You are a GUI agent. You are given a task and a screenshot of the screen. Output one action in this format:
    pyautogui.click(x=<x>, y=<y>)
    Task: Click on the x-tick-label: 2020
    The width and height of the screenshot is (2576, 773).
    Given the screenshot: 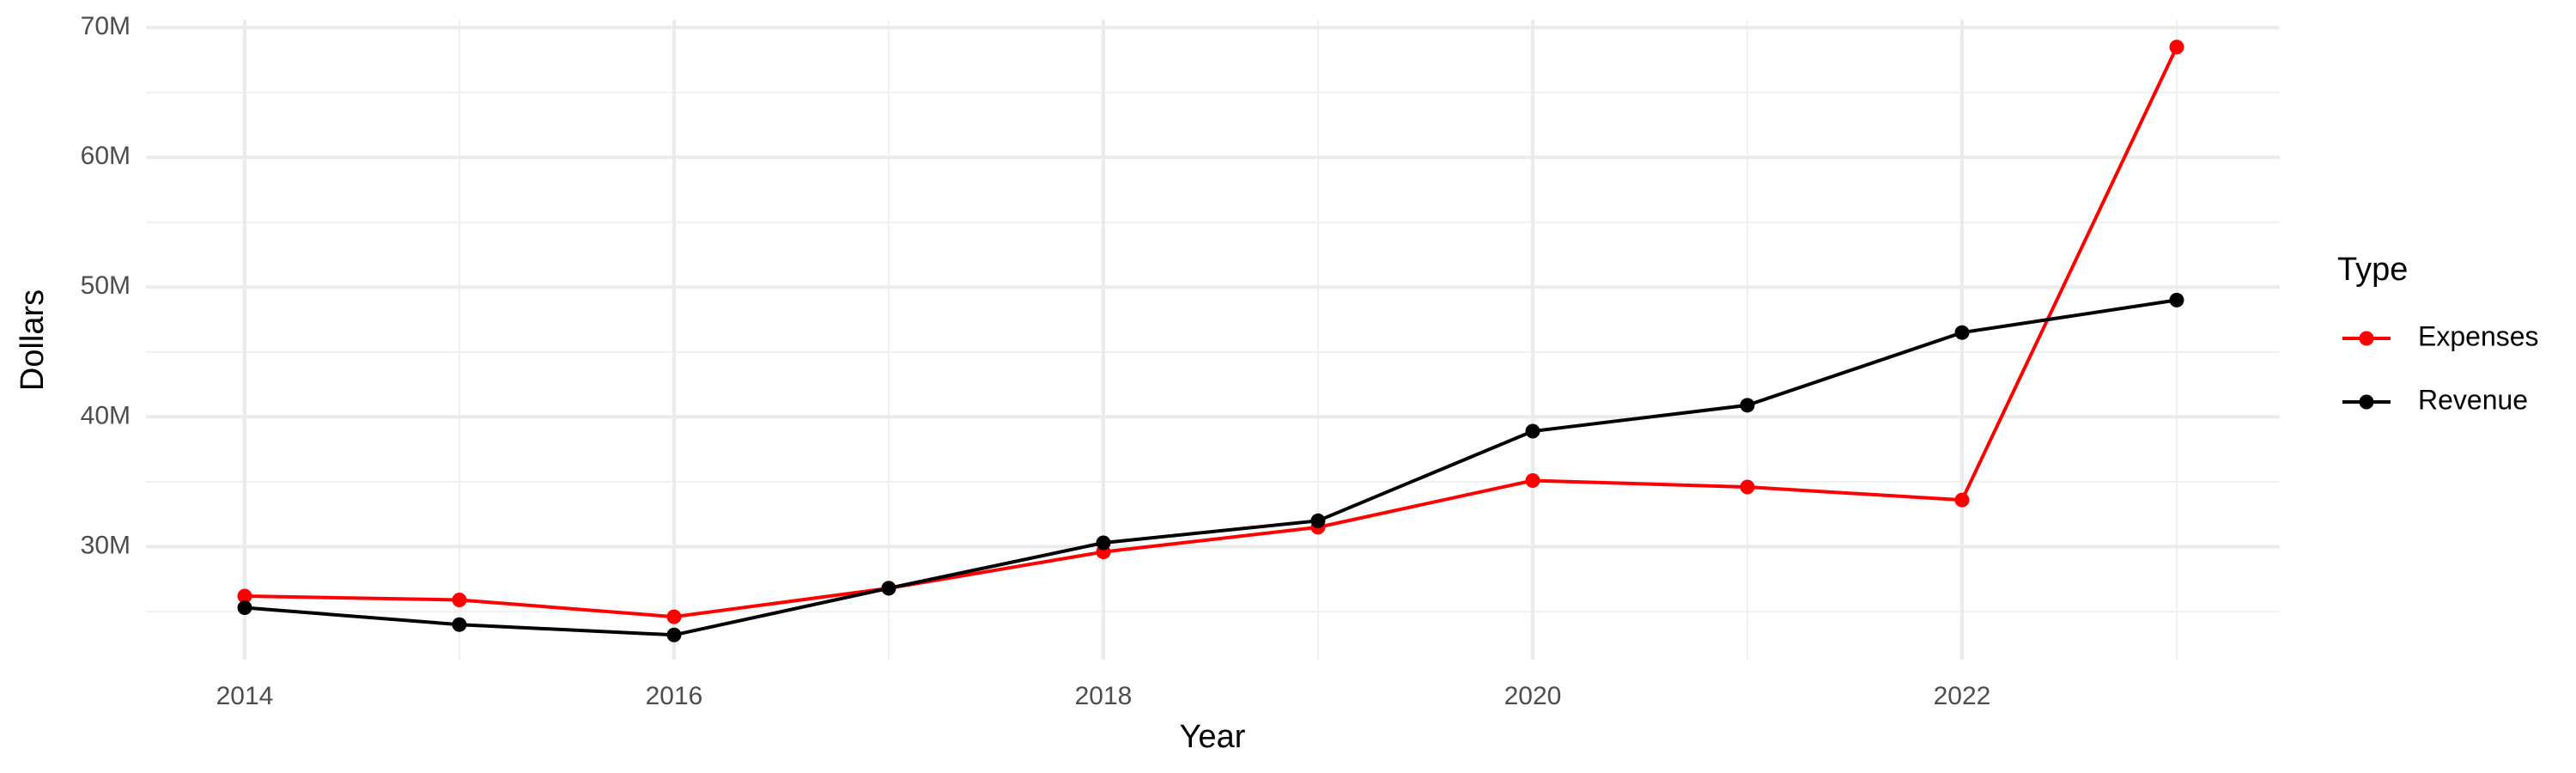 What is the action you would take?
    pyautogui.click(x=1533, y=696)
    